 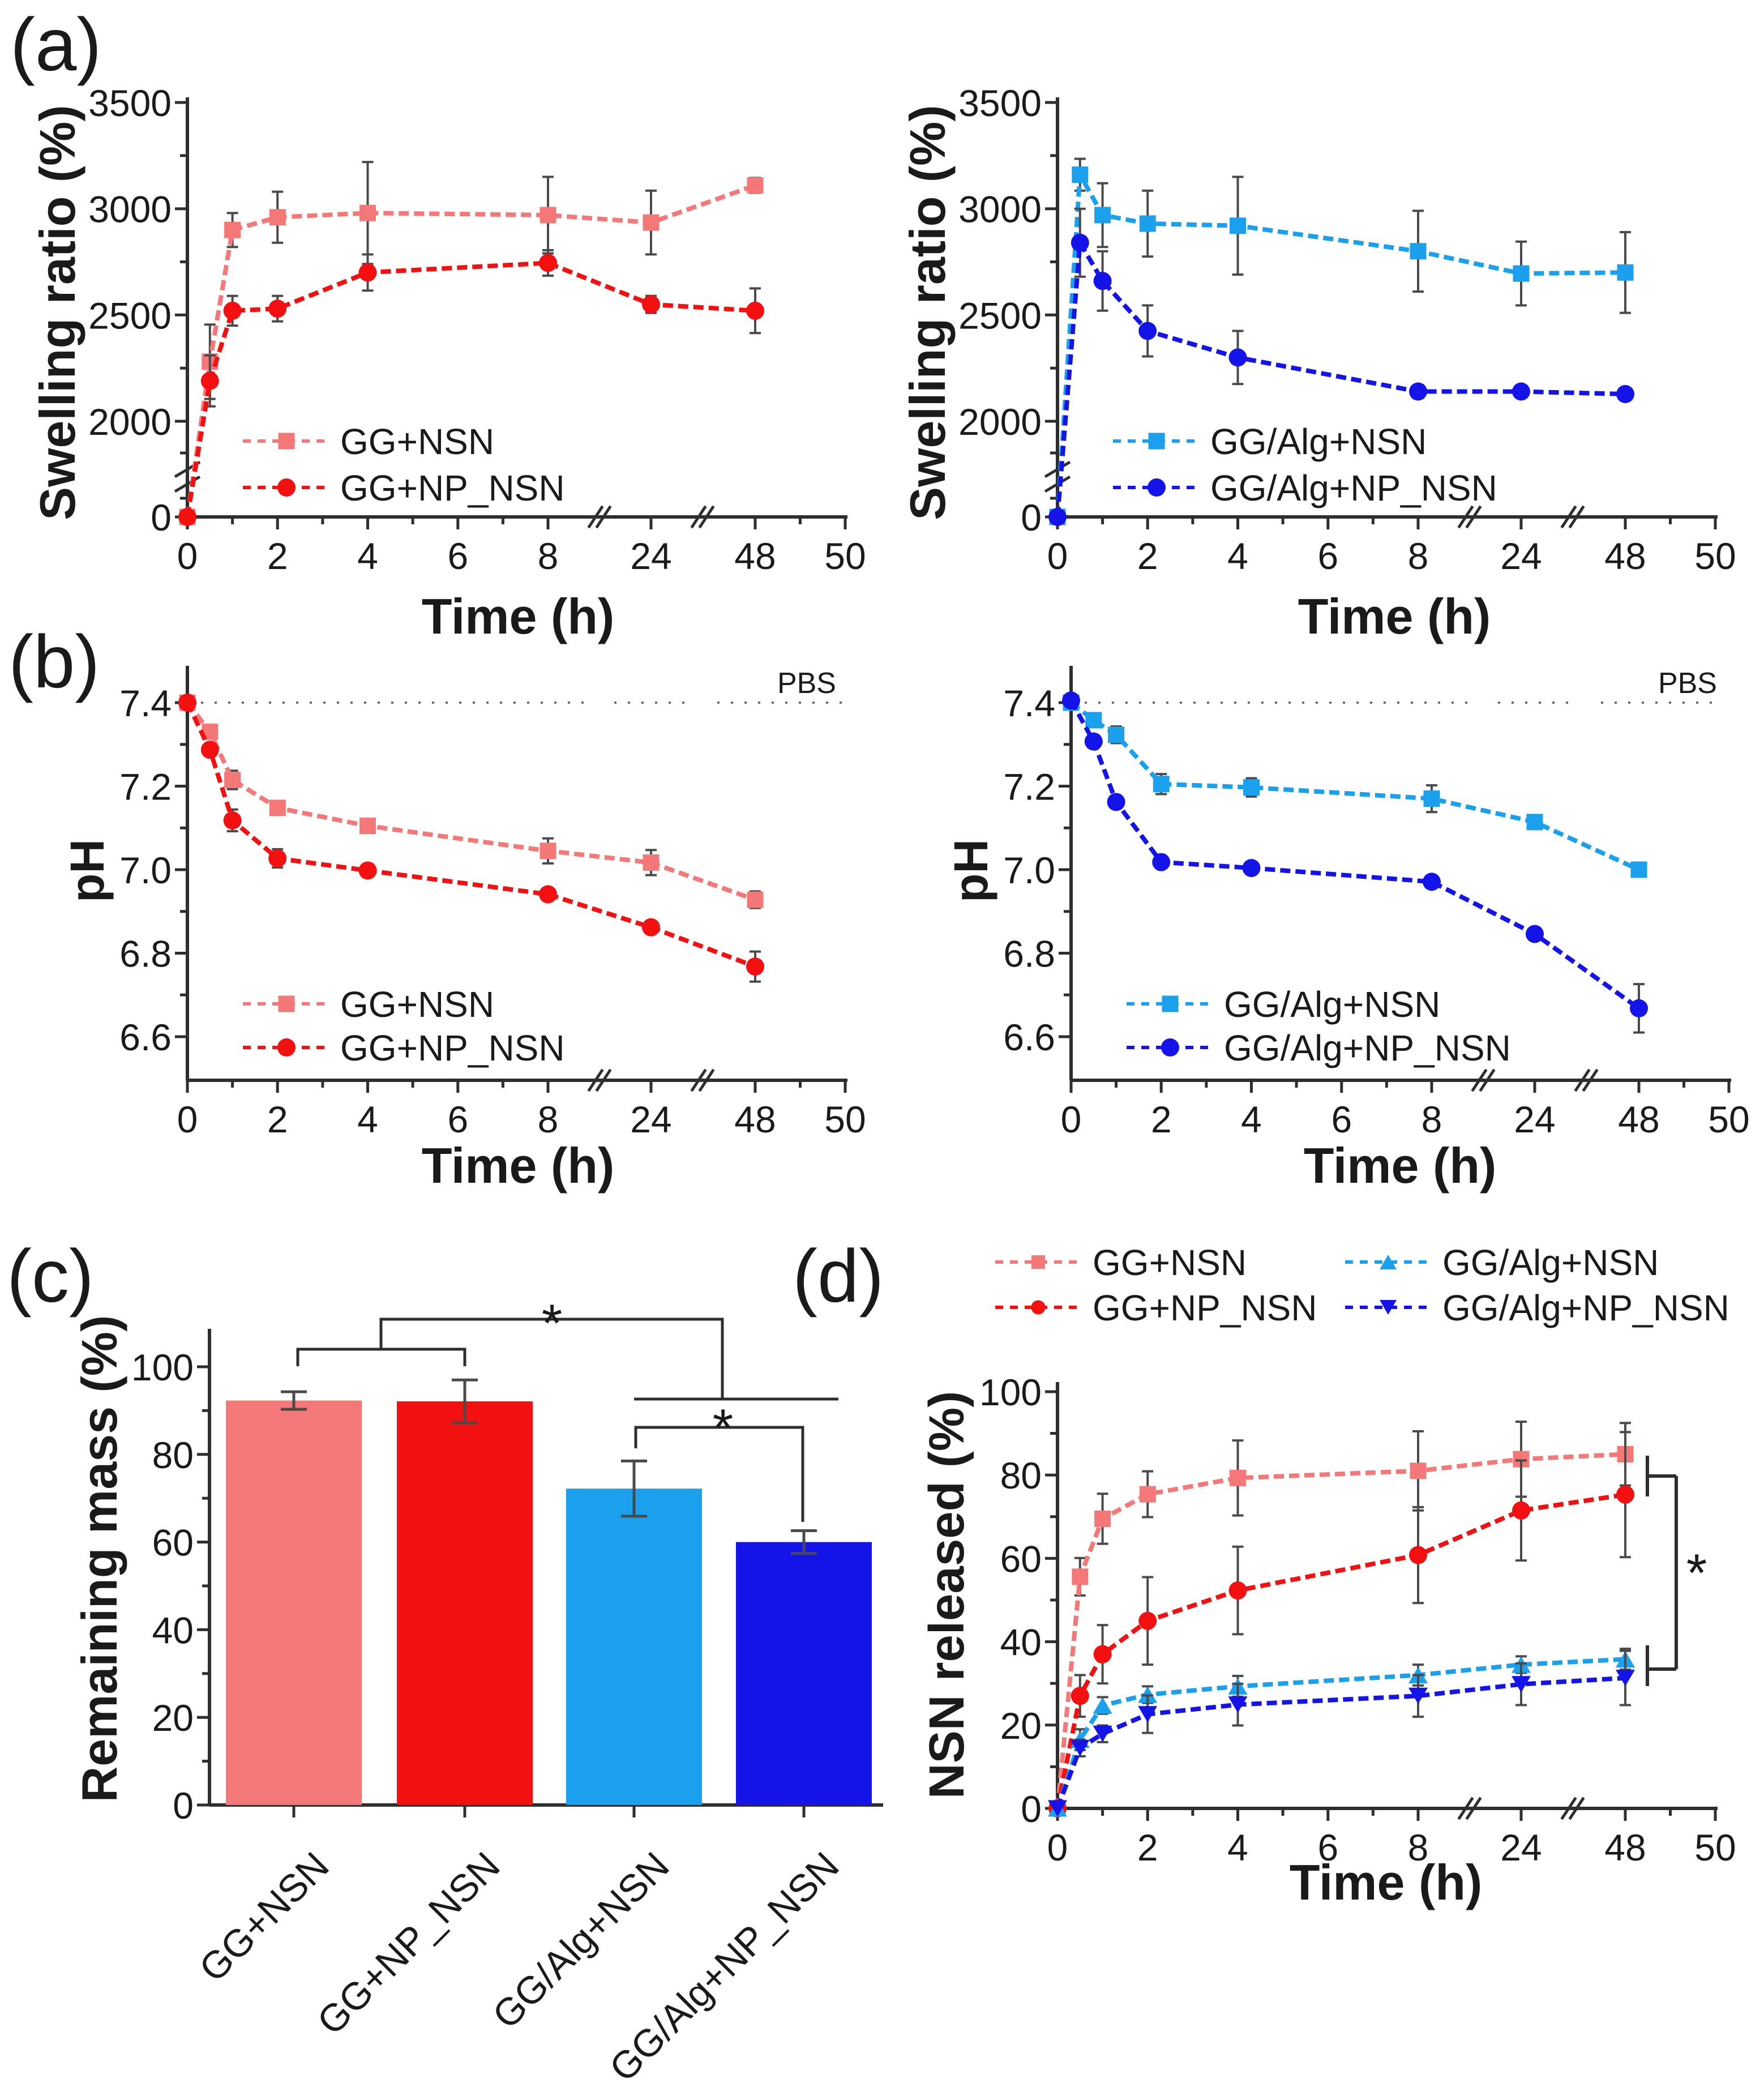 I want to click on svg-text: (d), so click(x=839, y=1276).